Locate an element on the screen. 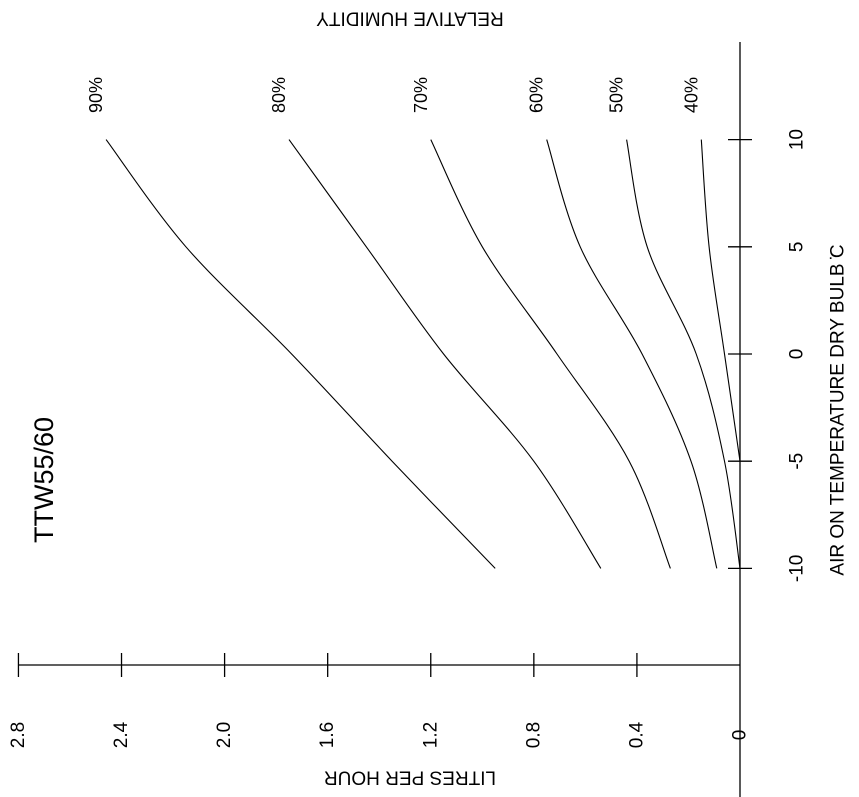 The height and width of the screenshot is (797, 859). y-tick-label: 0.8 is located at coordinates (533, 735).